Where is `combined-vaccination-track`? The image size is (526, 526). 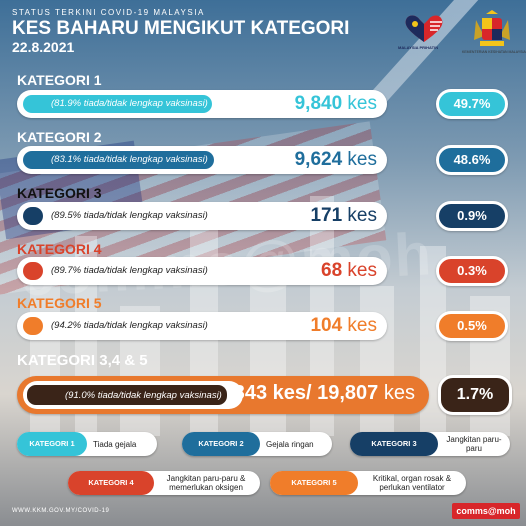
combined-vaccination-track is located at coordinates (133, 395).